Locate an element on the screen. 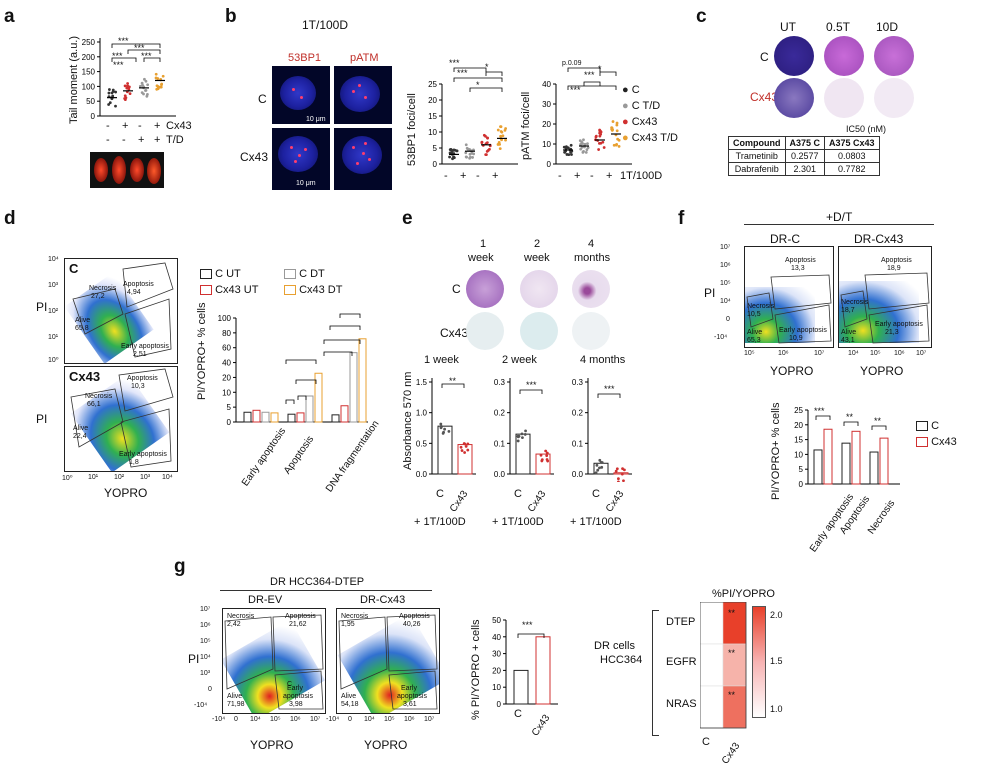  y-tick-label: 150 is located at coordinates (89, 72).